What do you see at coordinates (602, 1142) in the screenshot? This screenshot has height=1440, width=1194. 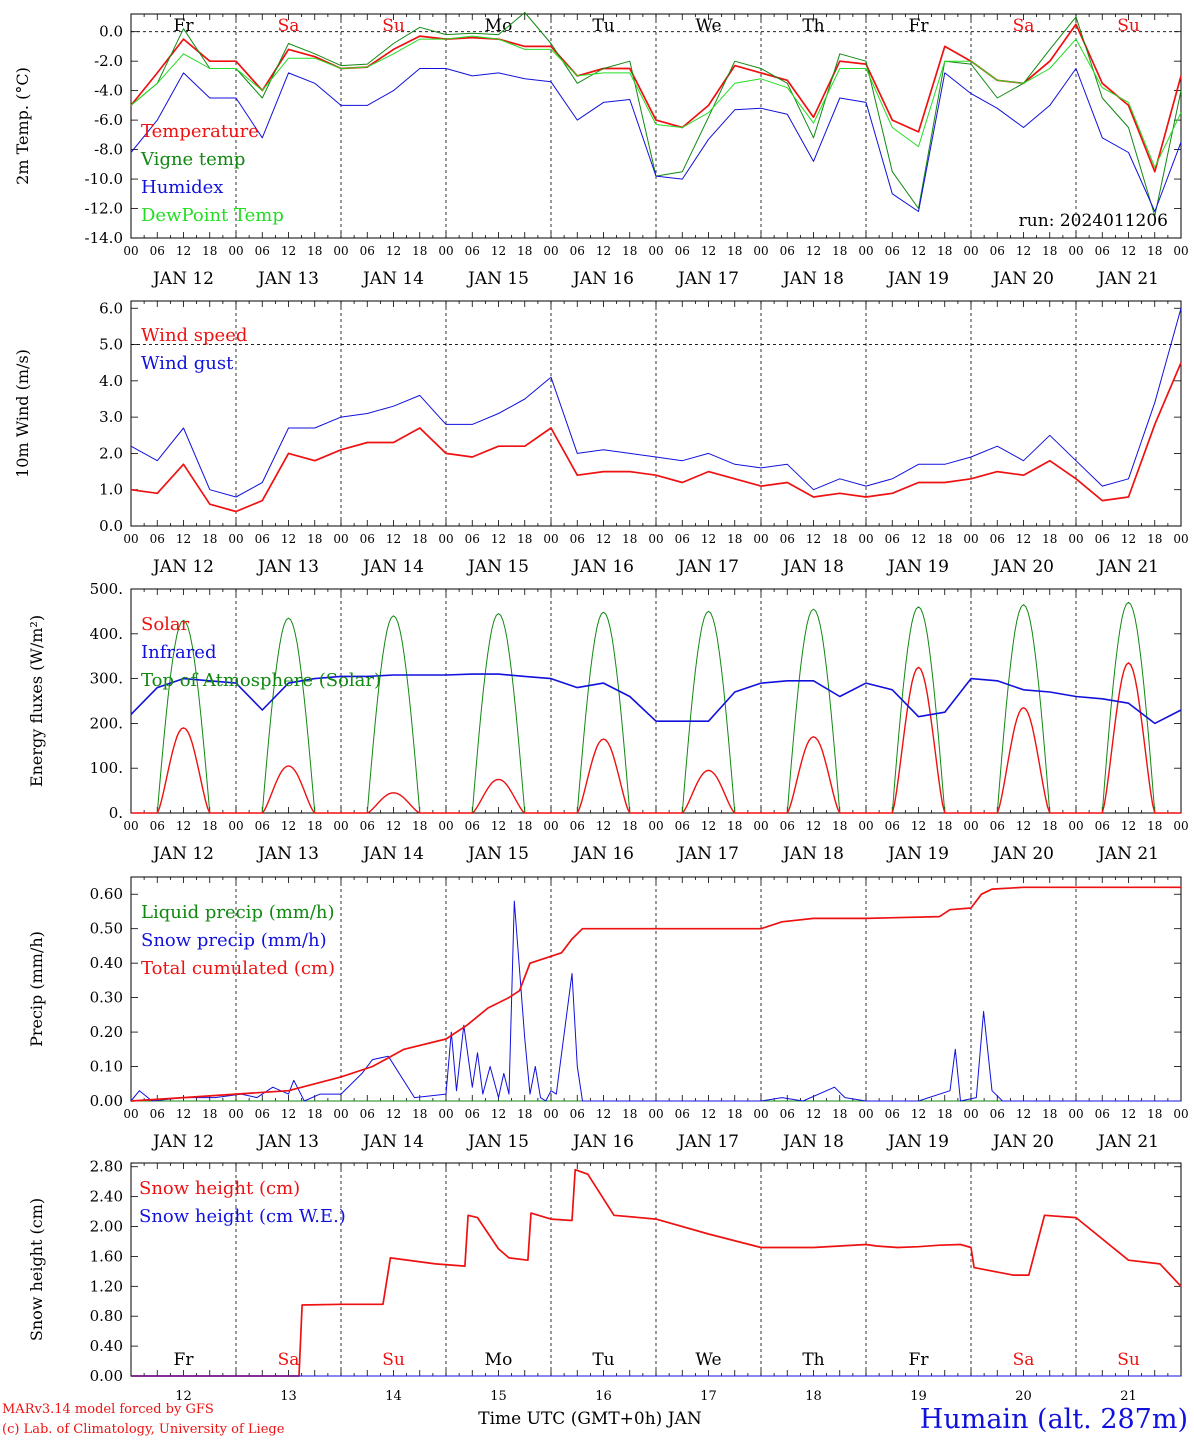 I see `x-day-label: JAN 16` at bounding box center [602, 1142].